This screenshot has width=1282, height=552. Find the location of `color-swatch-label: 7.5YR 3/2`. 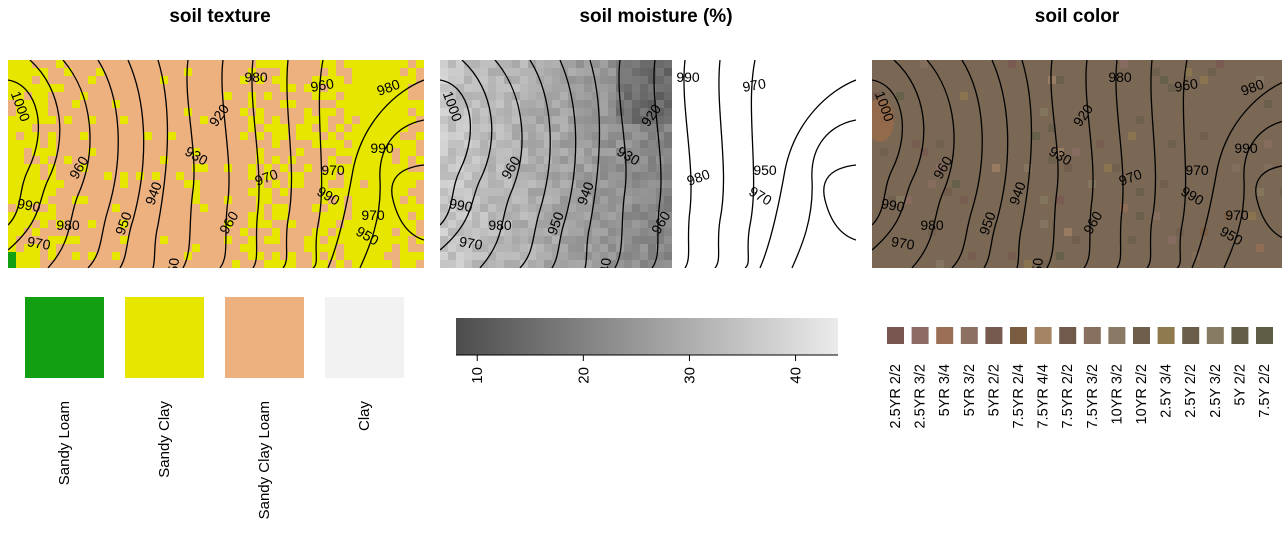

color-swatch-label: 7.5YR 3/2 is located at coordinates (1093, 396).